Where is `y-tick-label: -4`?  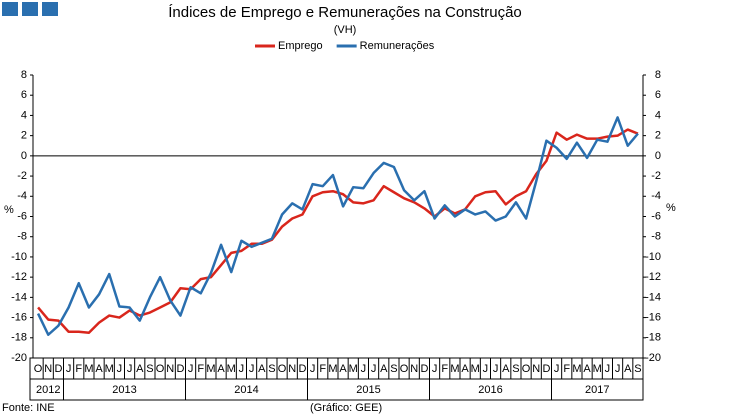 y-tick-label: -4 is located at coordinates (22, 196).